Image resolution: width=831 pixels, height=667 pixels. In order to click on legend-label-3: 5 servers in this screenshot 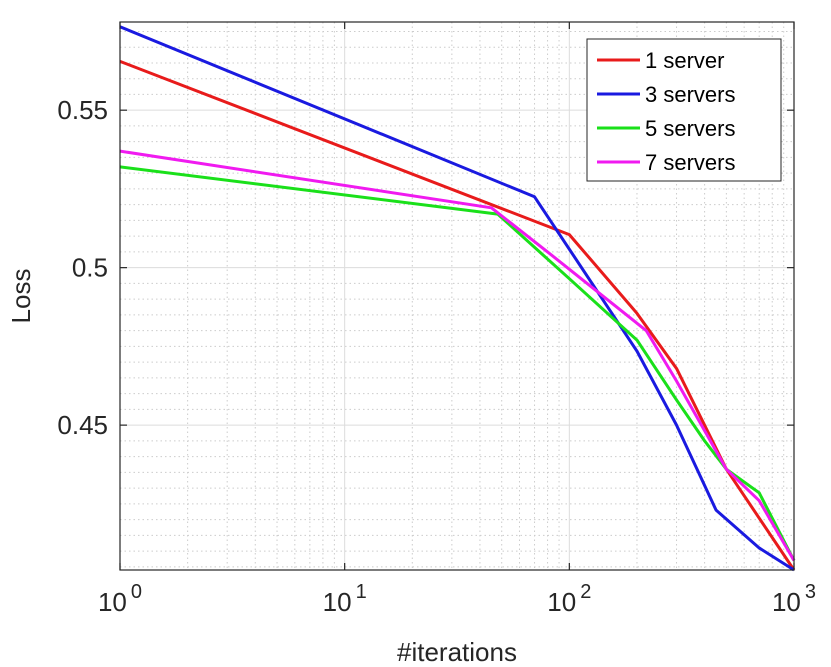, I will do `click(690, 128)`.